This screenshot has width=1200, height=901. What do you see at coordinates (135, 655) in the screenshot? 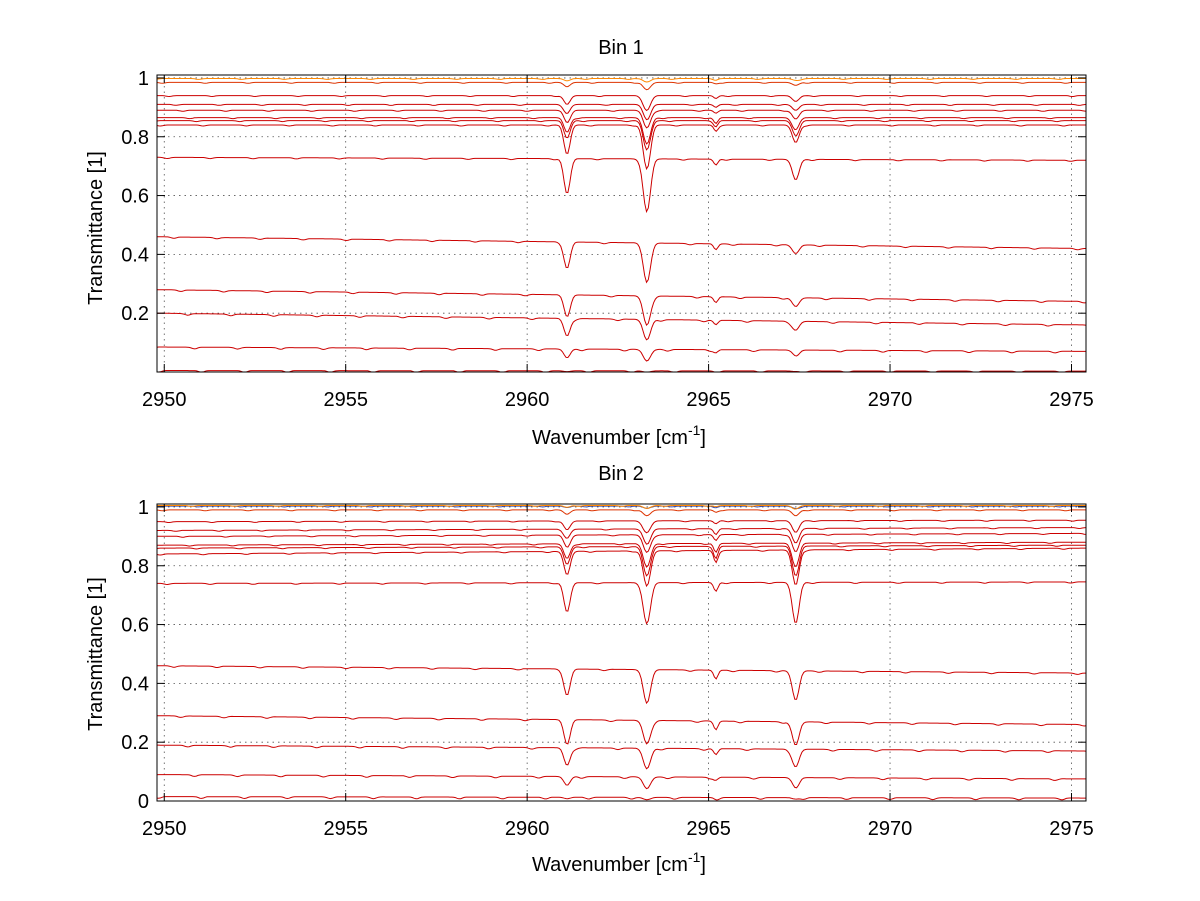
I see `y-tick-labels: 0 0.2 0.4 0.6 0.8 1` at bounding box center [135, 655].